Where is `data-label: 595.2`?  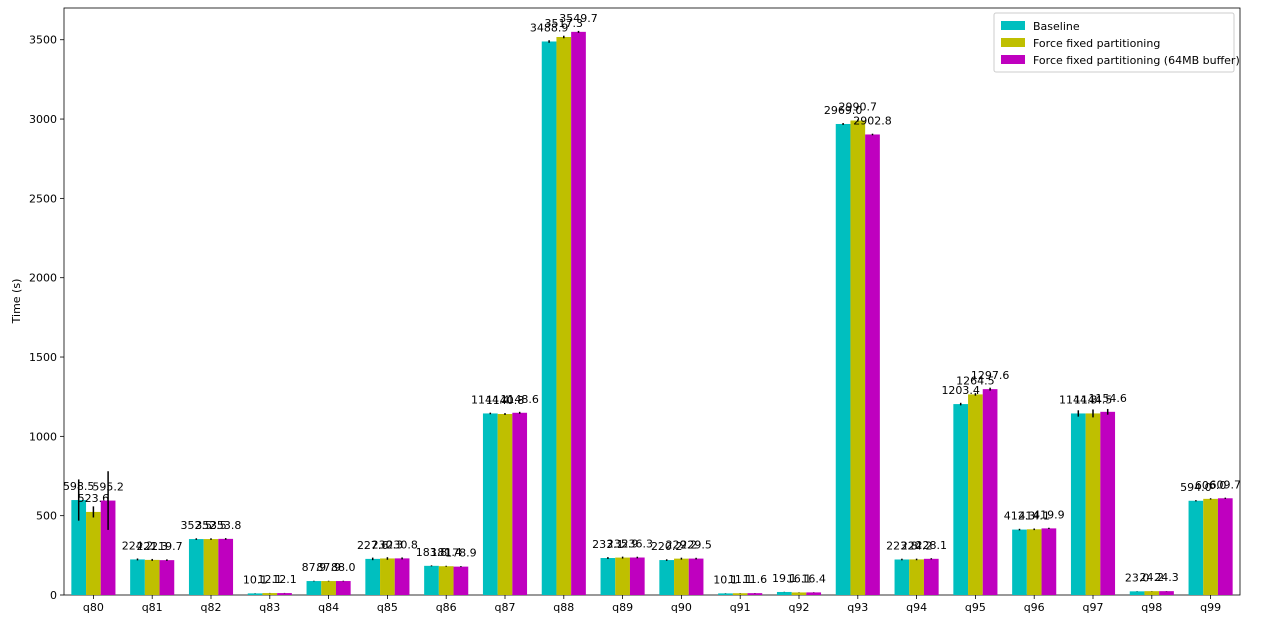
data-label: 595.2 is located at coordinates (108, 487).